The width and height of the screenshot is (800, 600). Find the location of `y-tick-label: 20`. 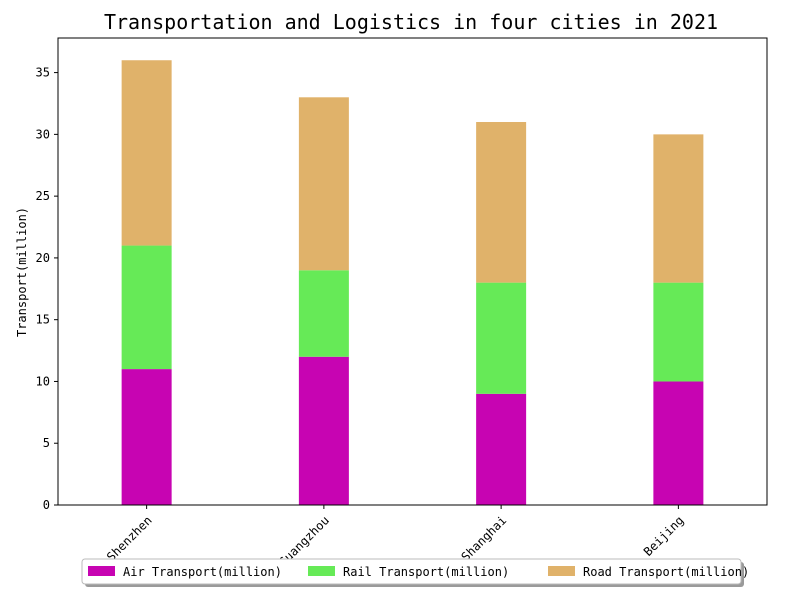

y-tick-label: 20 is located at coordinates (43, 258).